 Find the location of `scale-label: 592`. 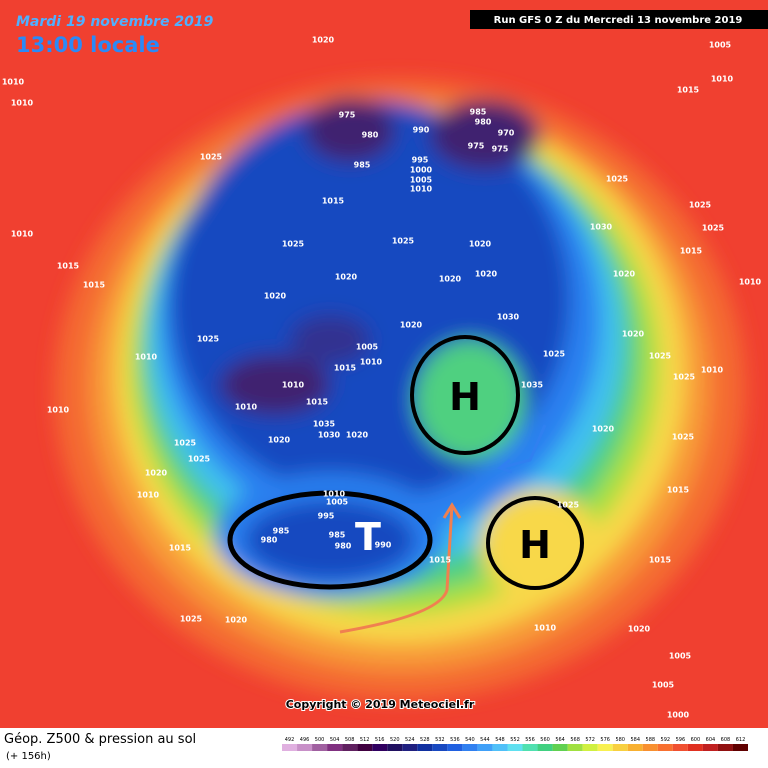

scale-label: 592 is located at coordinates (666, 740).